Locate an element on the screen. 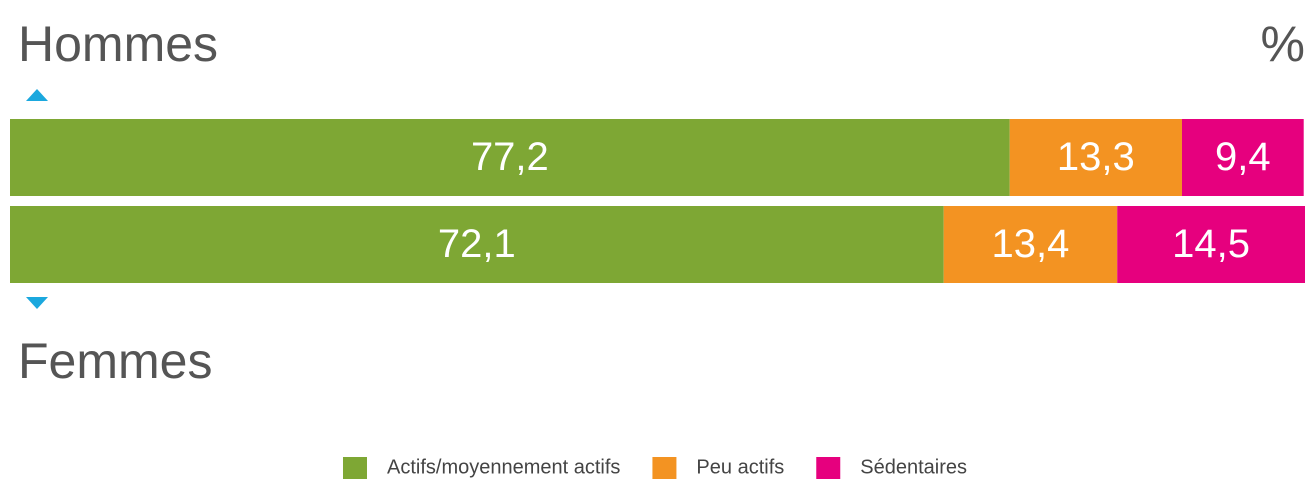 The image size is (1309, 480). category-label: Hommes is located at coordinates (118, 44).